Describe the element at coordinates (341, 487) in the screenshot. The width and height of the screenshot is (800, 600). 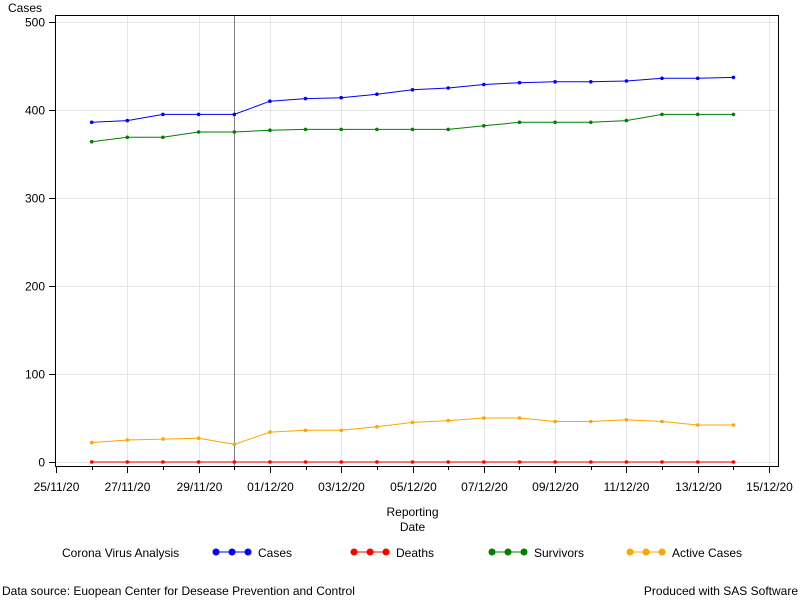
I see `x-tick-label: 03/12/20` at that location.